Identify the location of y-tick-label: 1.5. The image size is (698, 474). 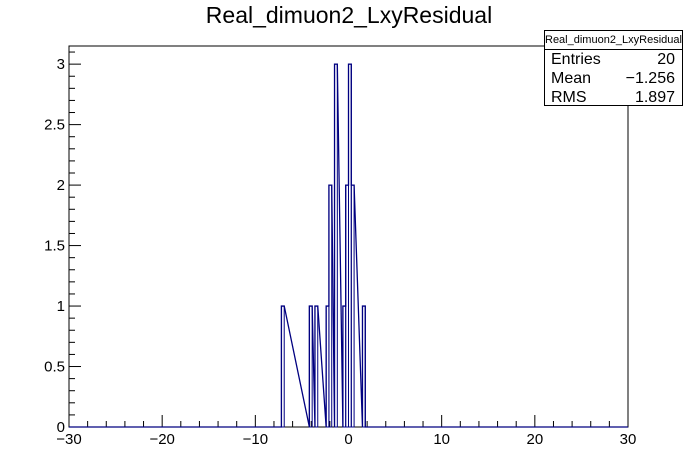
(54, 246).